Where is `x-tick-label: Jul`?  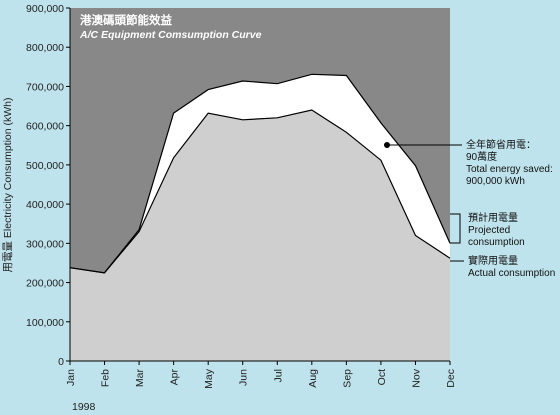 x-tick-label: Jul is located at coordinates (278, 375).